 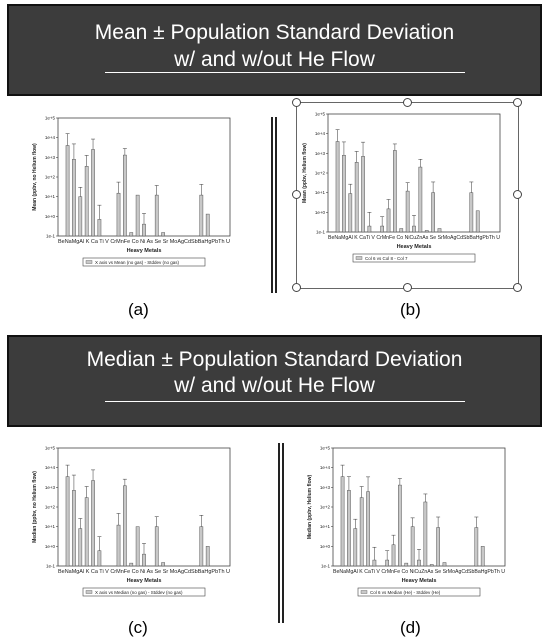 I want to click on bar-Hg, so click(x=482, y=556).